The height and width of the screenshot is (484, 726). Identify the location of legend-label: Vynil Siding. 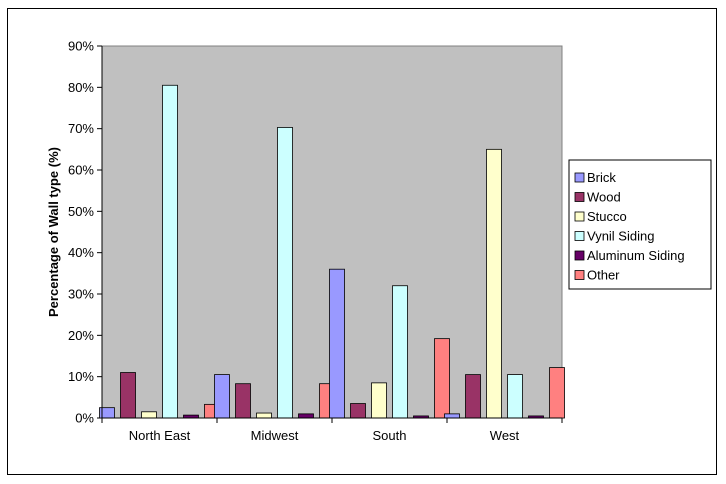
(620, 236).